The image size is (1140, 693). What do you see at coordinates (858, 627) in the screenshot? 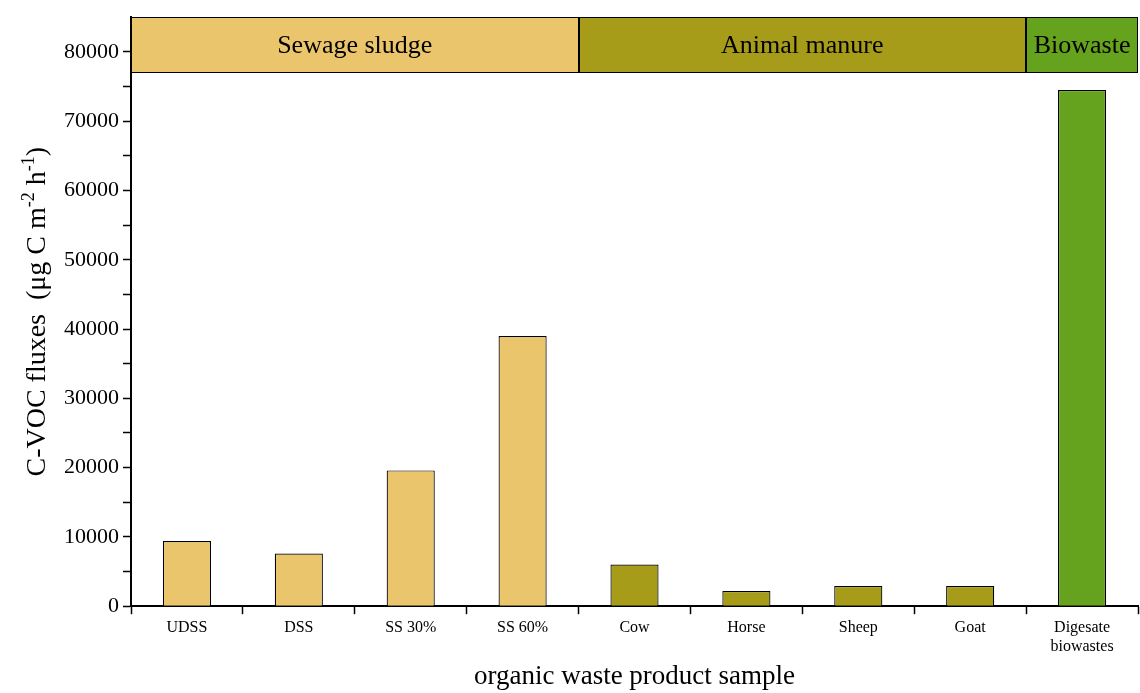
I see `x-tick-label: Sheep` at bounding box center [858, 627].